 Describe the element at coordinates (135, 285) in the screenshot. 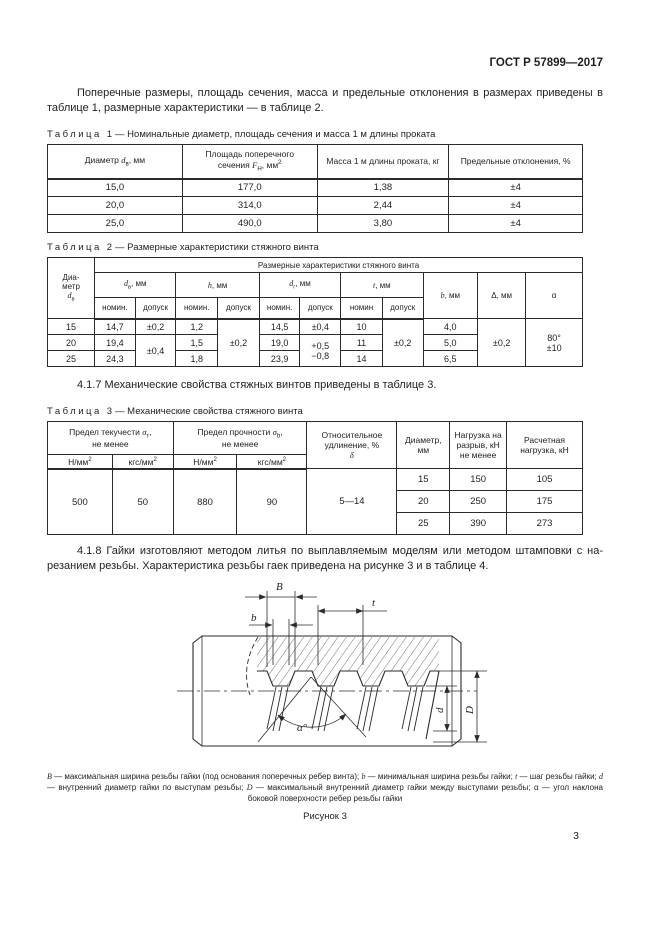

I see `table-header-cell: dв, мм` at that location.